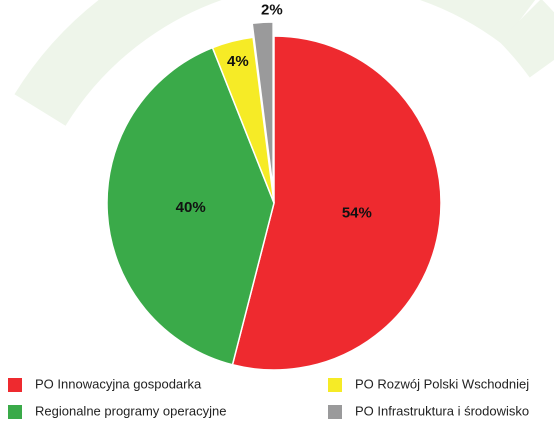  Describe the element at coordinates (442, 410) in the screenshot. I see `legend-label: PO Infrastruktura i środowisko` at that location.